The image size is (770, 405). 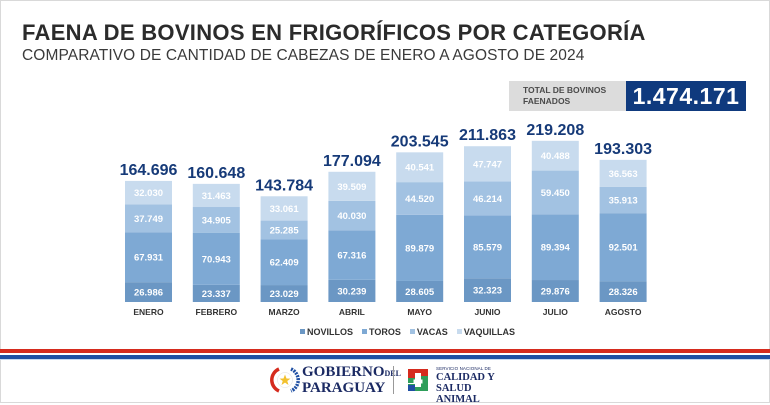 I want to click on bar-group-enero: 26.986 67.931 37.749 32.030 164.696 ENERO, so click(x=149, y=239).